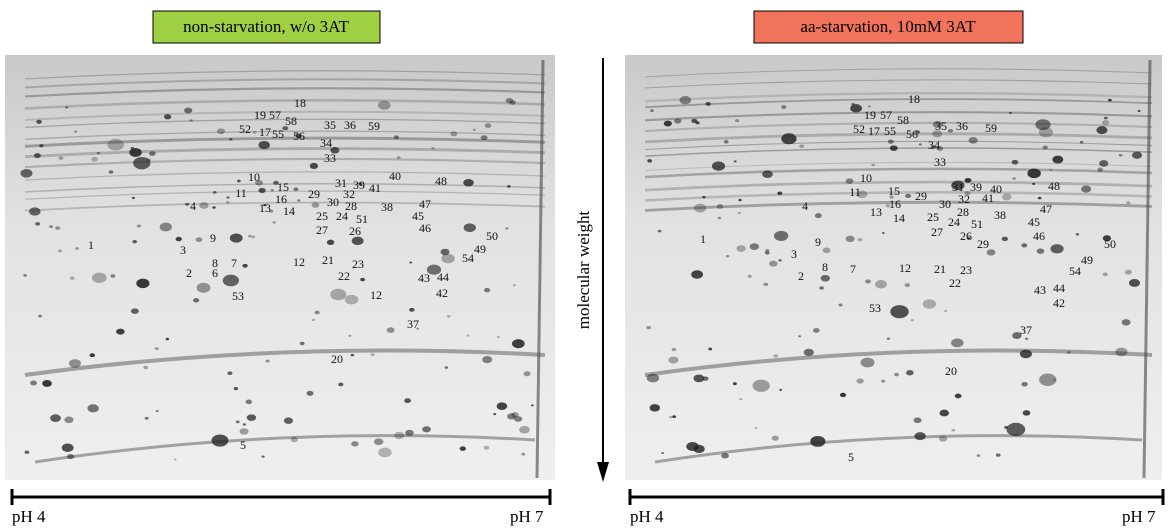 The image size is (1171, 532). What do you see at coordinates (794, 254) in the screenshot?
I see `spot-label: 3` at bounding box center [794, 254].